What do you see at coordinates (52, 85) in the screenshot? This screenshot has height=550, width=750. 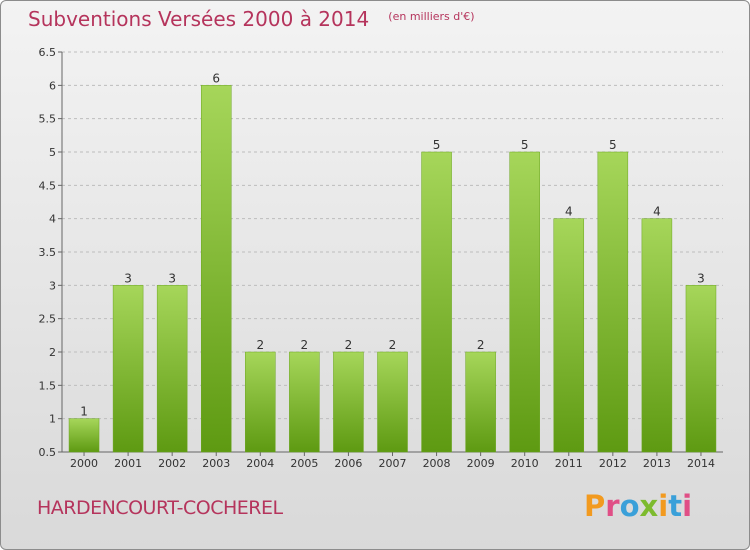 I see `y-tick-label: 6` at bounding box center [52, 85].